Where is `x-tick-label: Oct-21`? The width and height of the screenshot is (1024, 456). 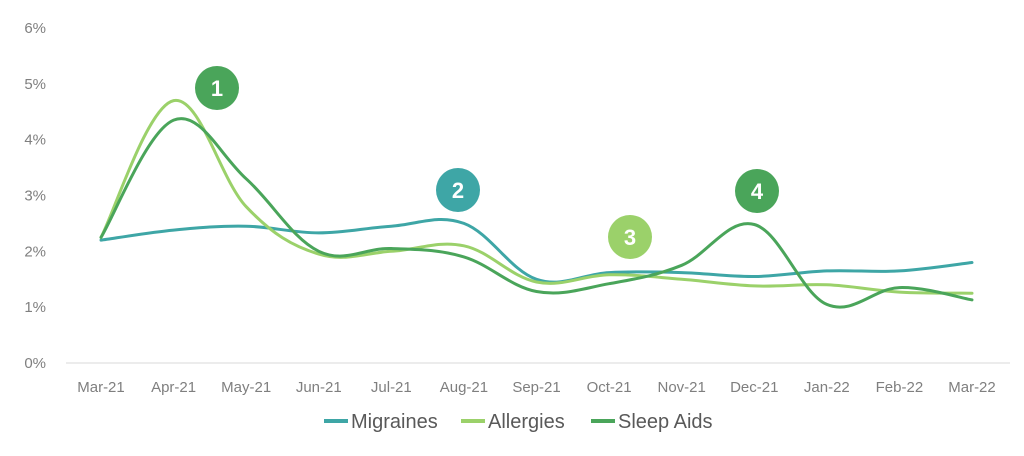
x-tick-label: Oct-21 is located at coordinates (609, 387).